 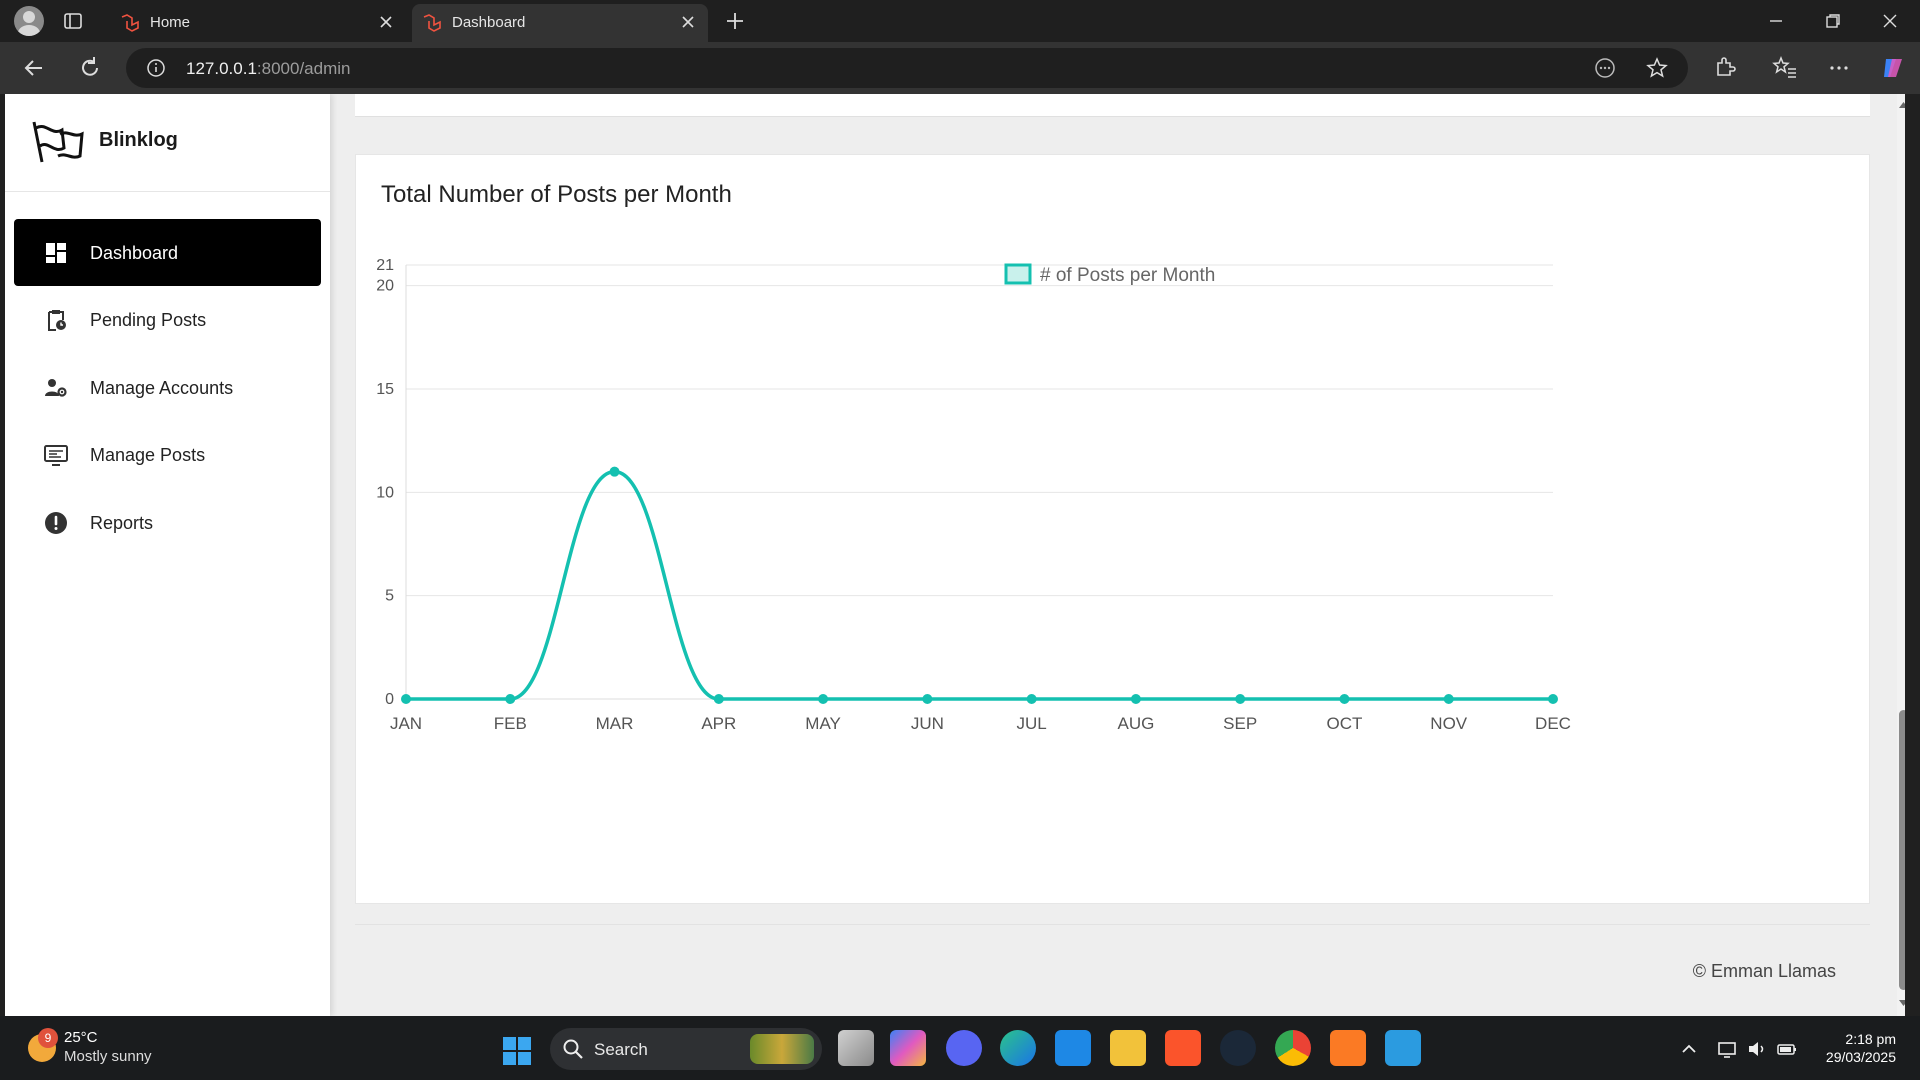 What do you see at coordinates (385, 492) in the screenshot?
I see `y-tick-label: 10` at bounding box center [385, 492].